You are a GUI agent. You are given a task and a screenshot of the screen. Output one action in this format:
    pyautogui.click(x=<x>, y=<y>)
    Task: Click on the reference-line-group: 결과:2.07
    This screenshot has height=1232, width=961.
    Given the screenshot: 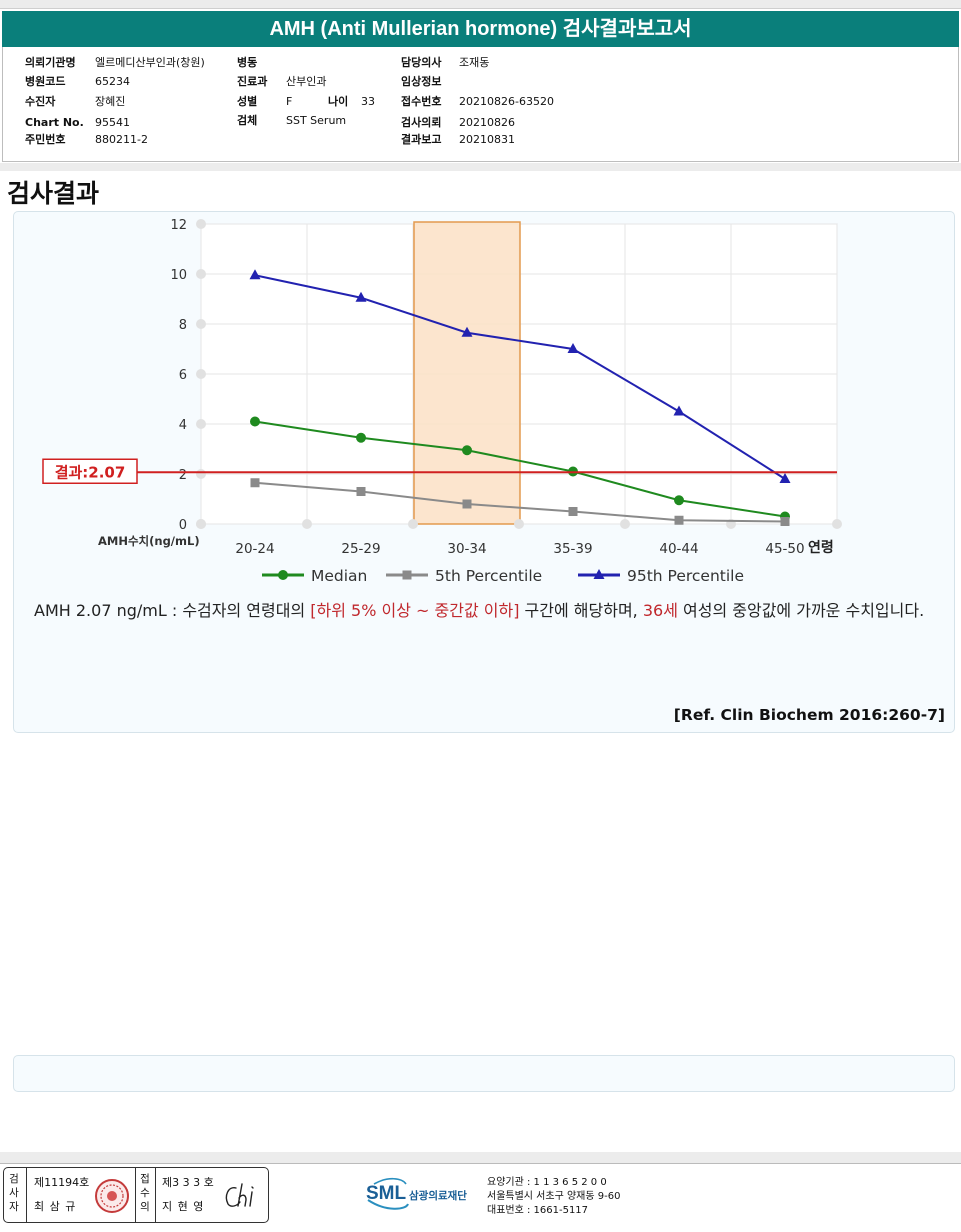 What is the action you would take?
    pyautogui.click(x=439, y=471)
    